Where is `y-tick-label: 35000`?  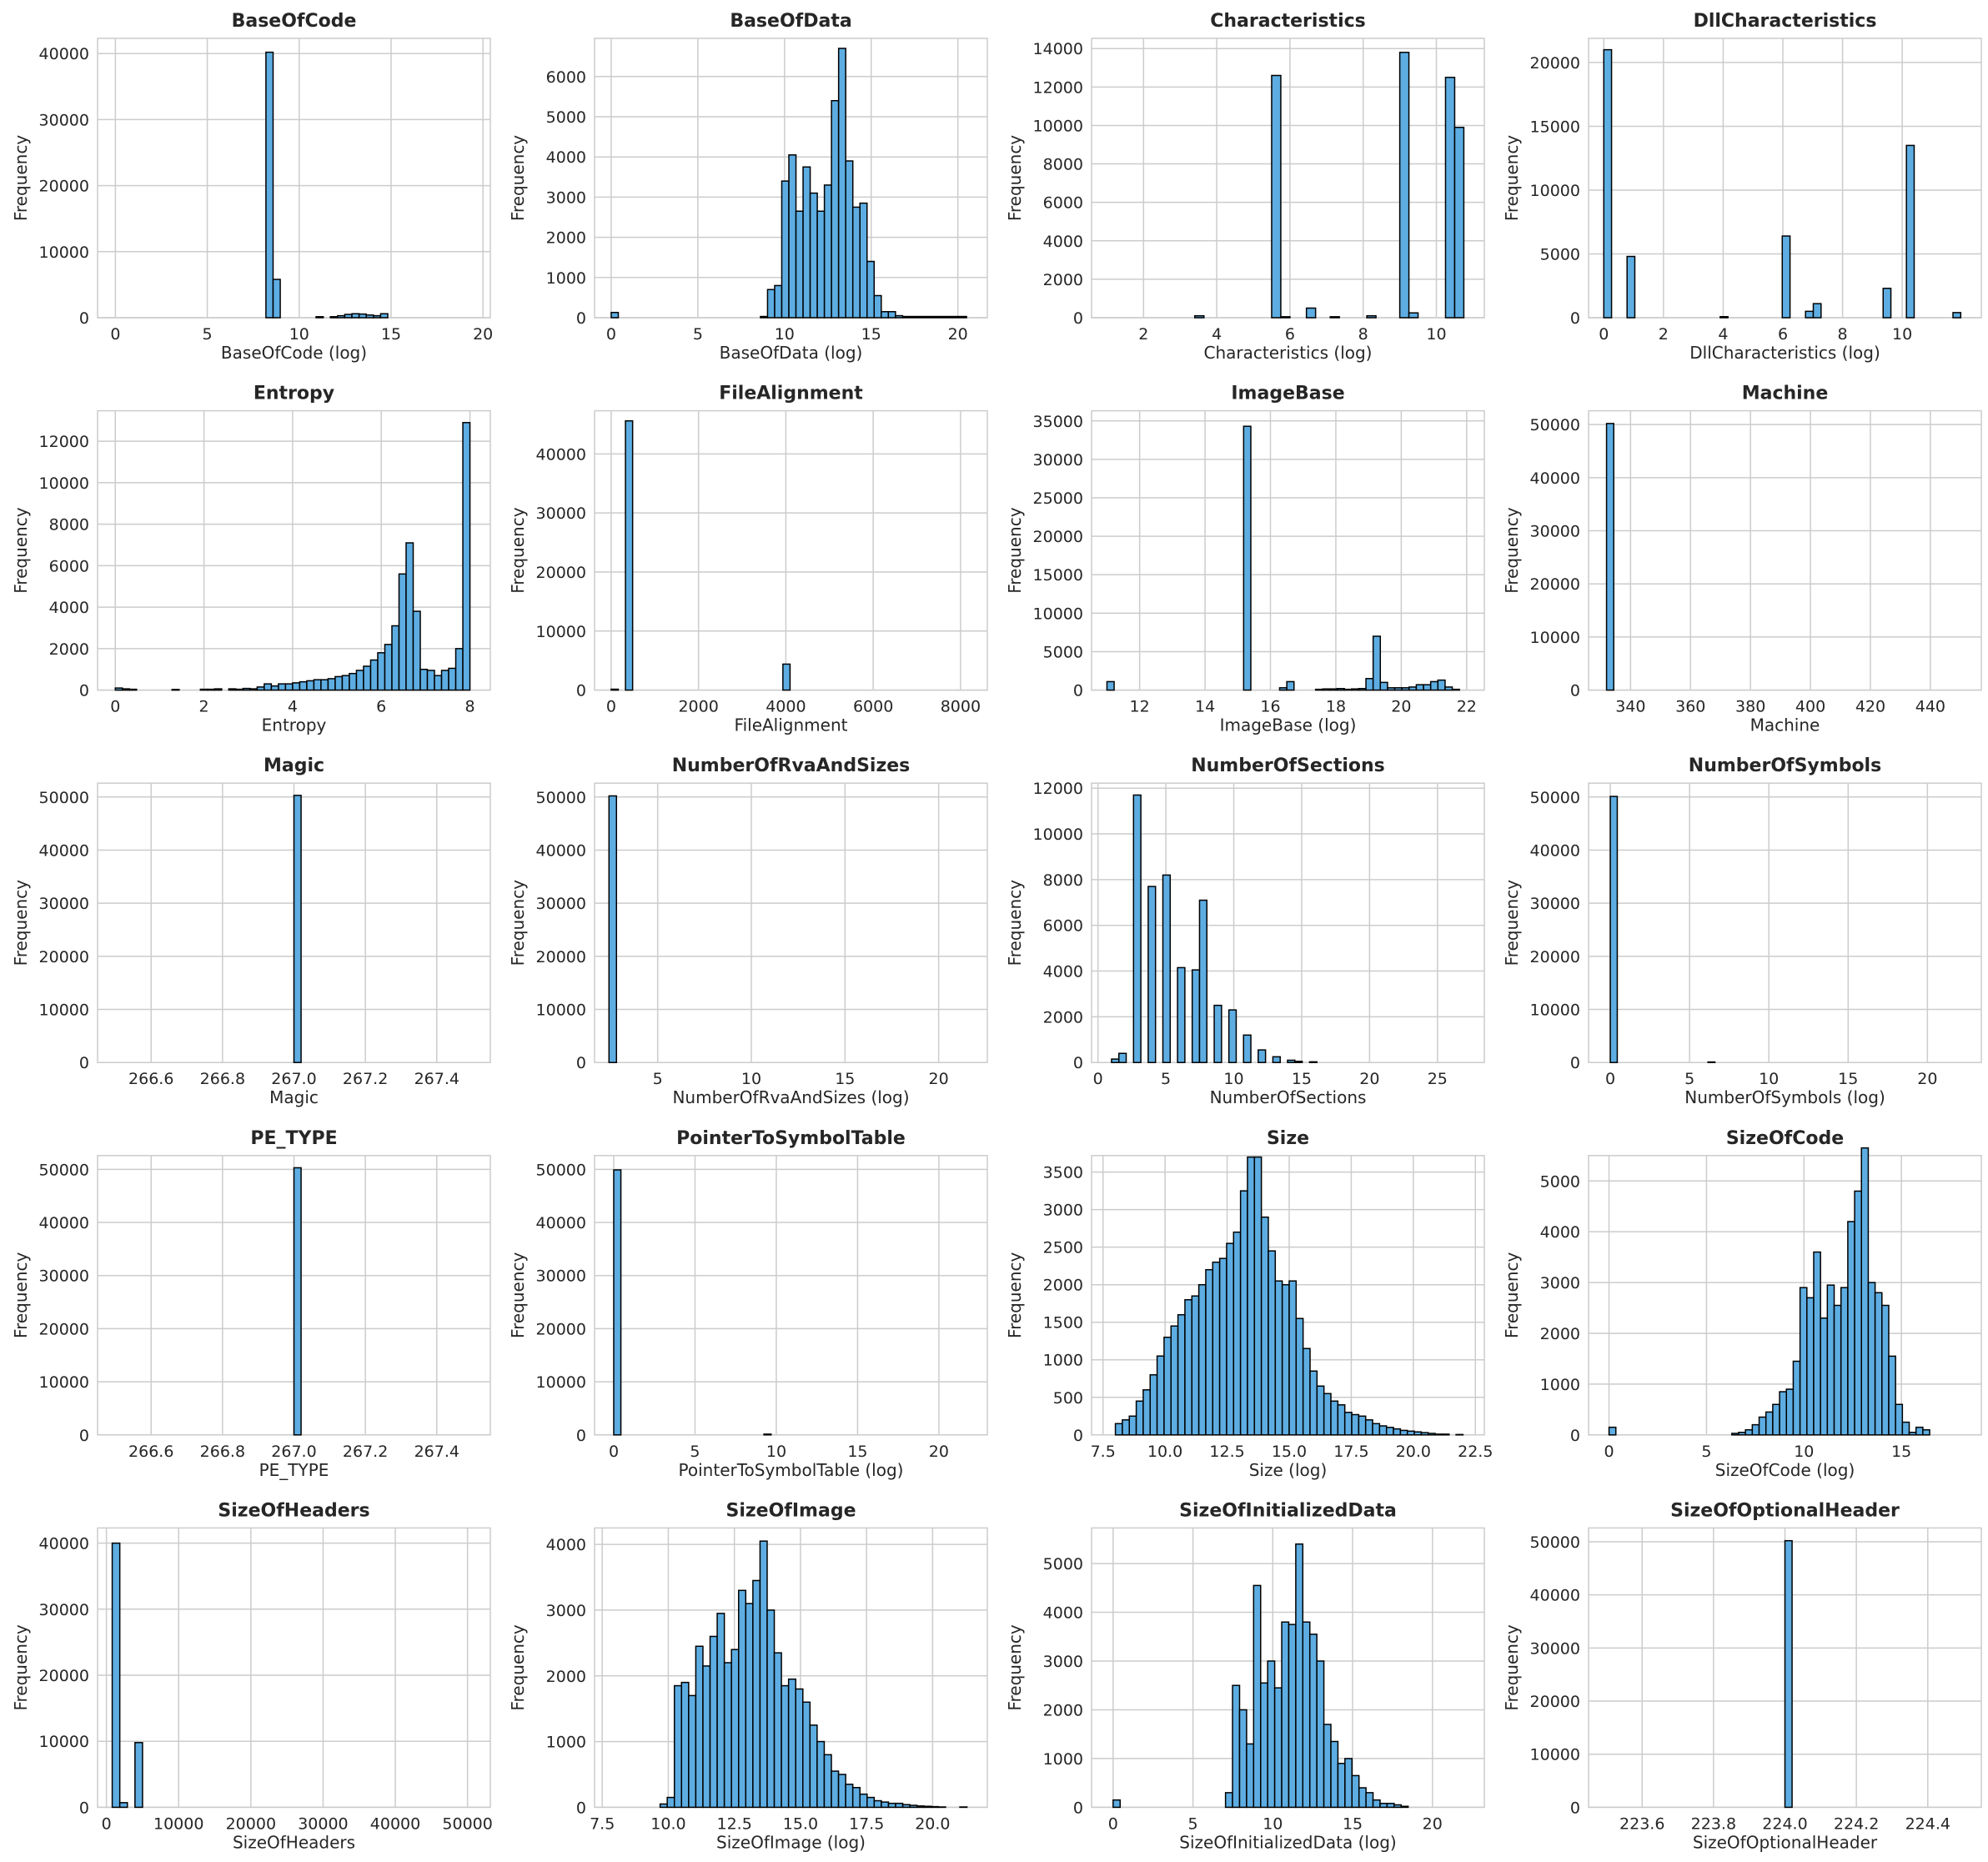
y-tick-label: 35000 is located at coordinates (1058, 422).